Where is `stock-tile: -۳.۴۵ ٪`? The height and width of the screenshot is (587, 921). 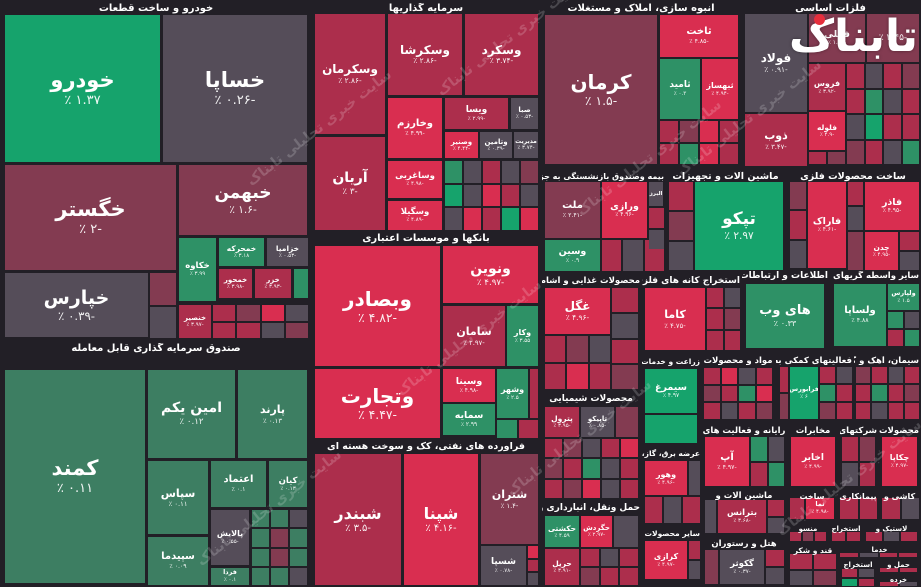 stock-tile: -۳.۴۵ ٪ is located at coordinates (893, 38).